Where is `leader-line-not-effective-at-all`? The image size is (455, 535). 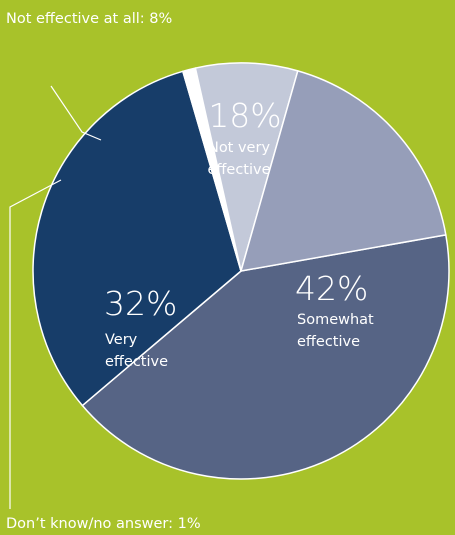
leader-line-not-effective-at-all is located at coordinates (76, 113).